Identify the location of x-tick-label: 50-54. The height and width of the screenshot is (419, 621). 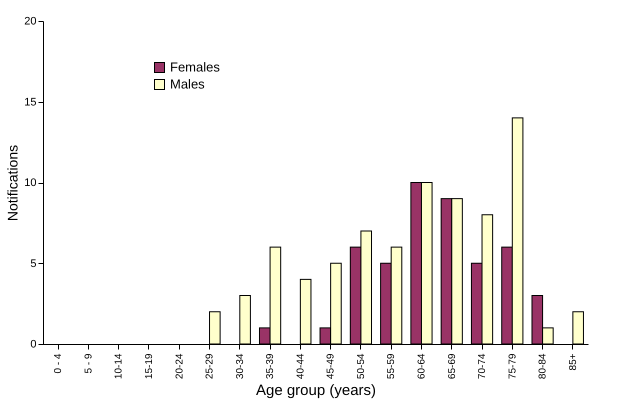
(361, 366).